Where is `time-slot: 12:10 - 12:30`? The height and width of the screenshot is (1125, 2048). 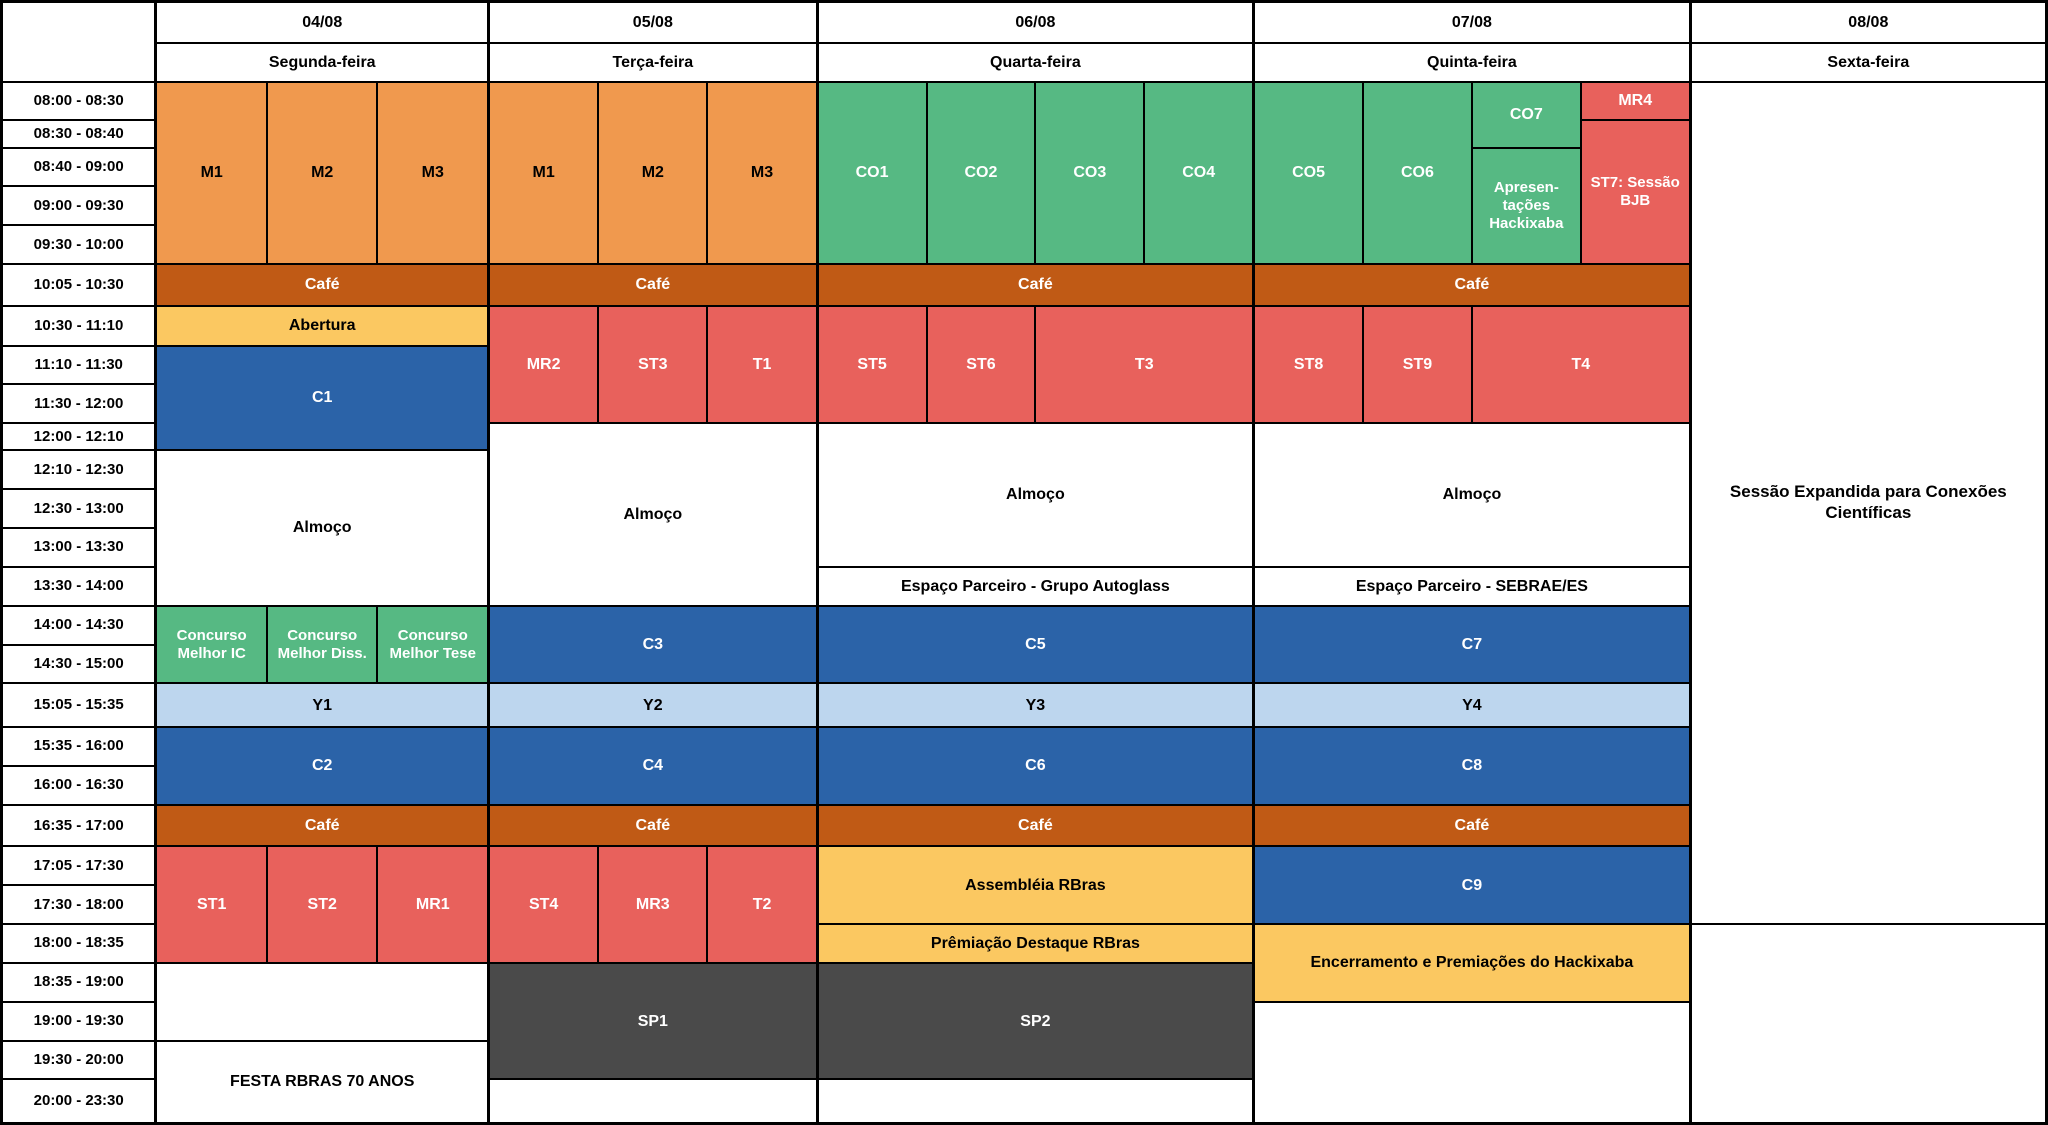 time-slot: 12:10 - 12:30 is located at coordinates (79, 470).